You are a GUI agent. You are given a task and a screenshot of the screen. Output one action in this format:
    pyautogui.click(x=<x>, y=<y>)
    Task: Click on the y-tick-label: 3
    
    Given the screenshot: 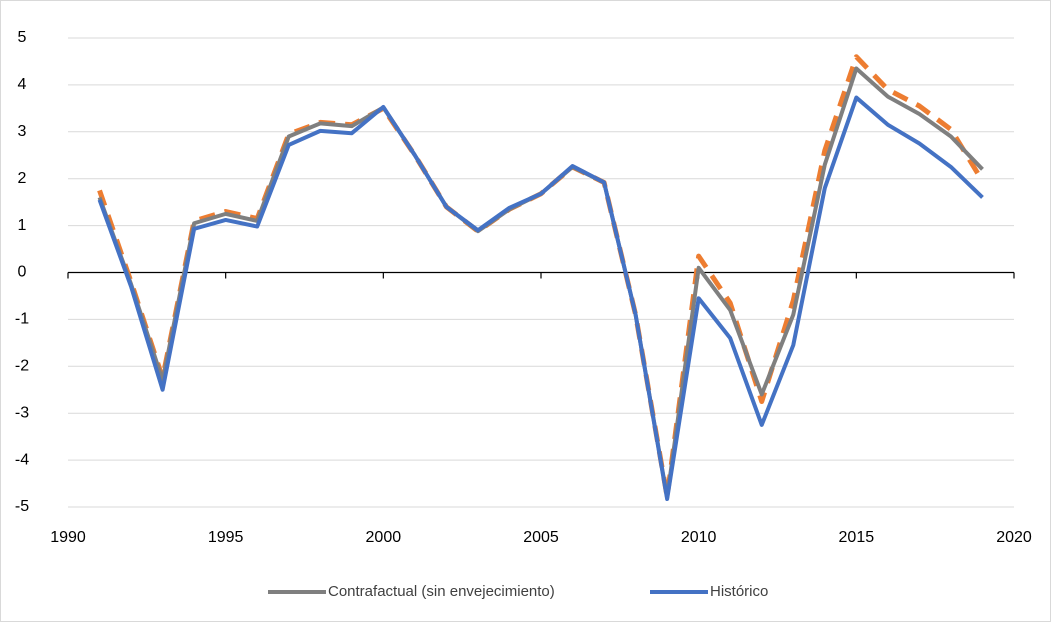 What is the action you would take?
    pyautogui.click(x=22, y=131)
    